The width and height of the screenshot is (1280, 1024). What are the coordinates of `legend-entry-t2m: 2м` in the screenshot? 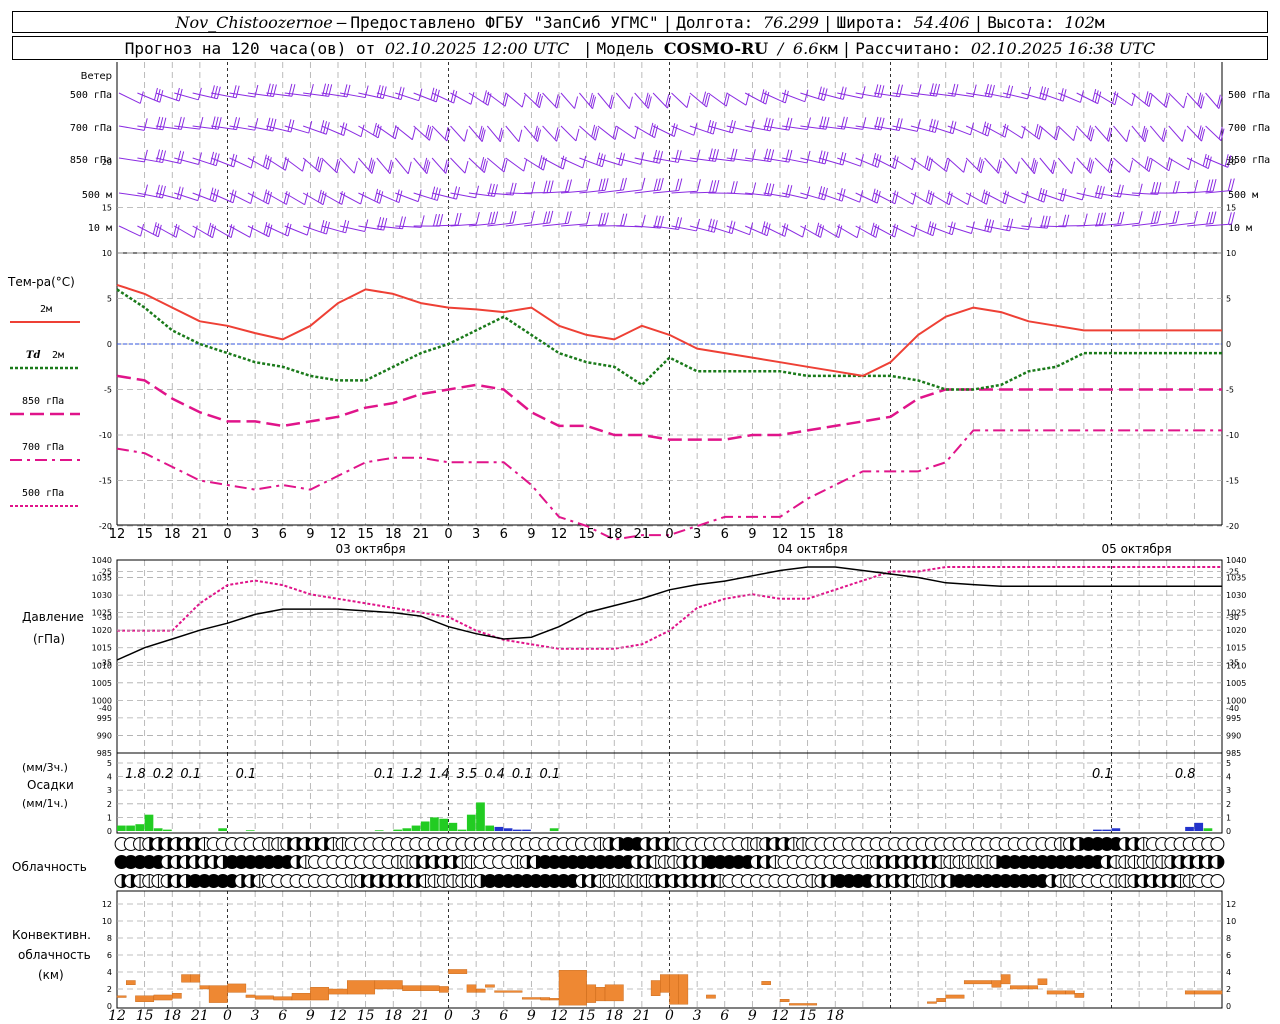 It's located at (45, 313).